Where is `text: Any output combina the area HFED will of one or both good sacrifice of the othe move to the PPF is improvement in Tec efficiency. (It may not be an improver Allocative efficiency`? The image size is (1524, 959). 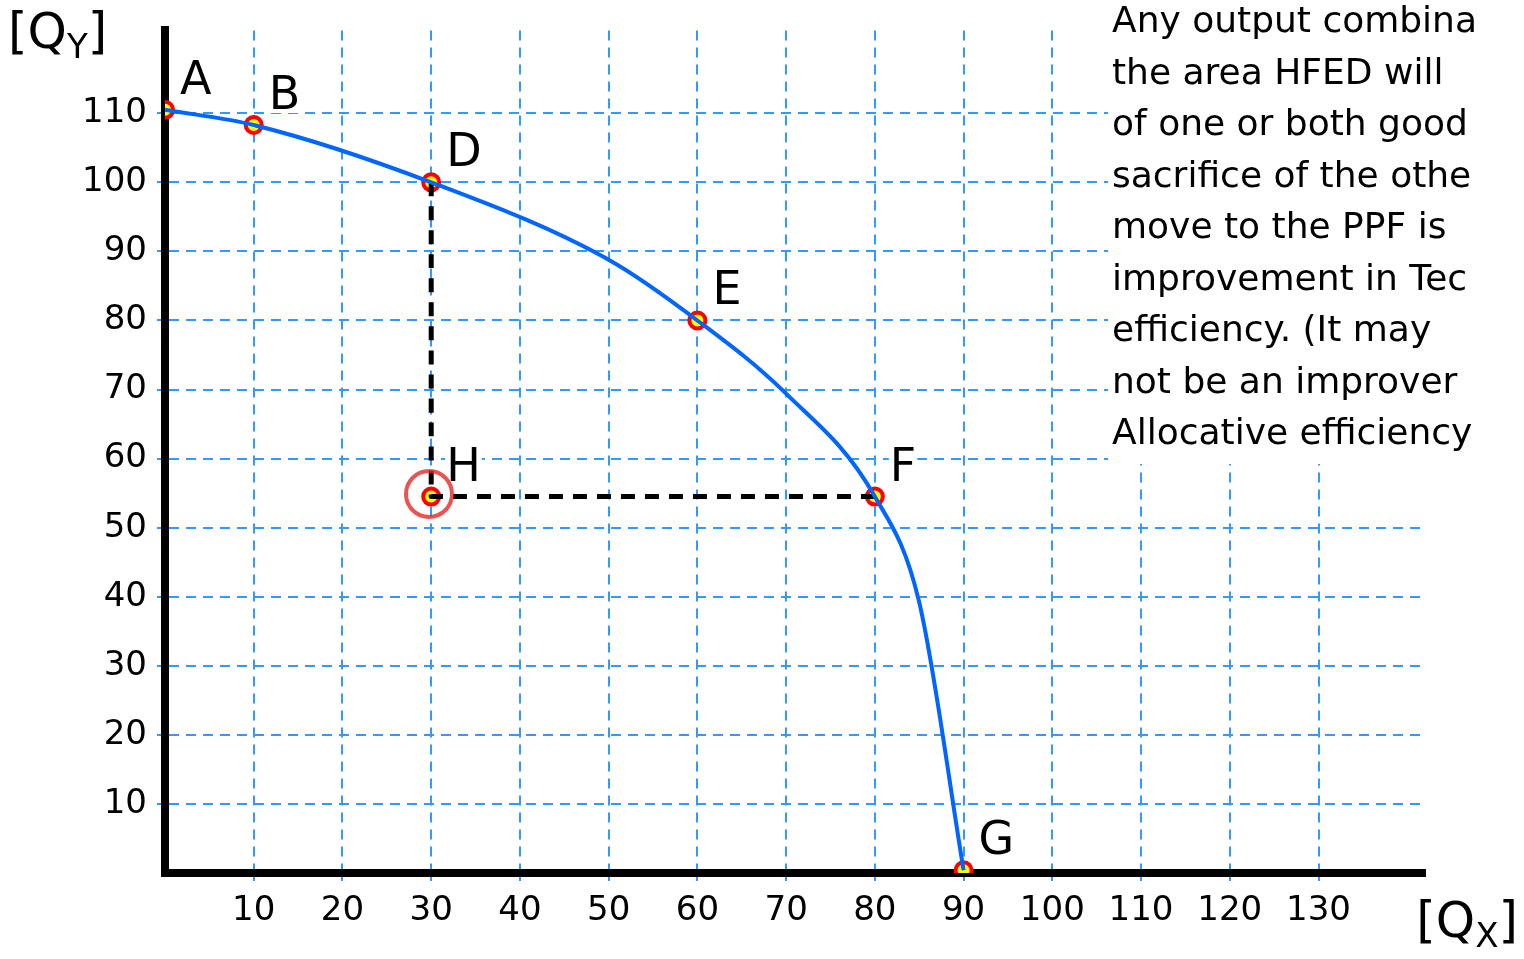
text: Any output combina the area HFED will of one or both good sacrifice of the othe move to the PPF is improvement in Tec efficiency. (It may not be an improver Allocative efficiency is located at coordinates (1294, 226).